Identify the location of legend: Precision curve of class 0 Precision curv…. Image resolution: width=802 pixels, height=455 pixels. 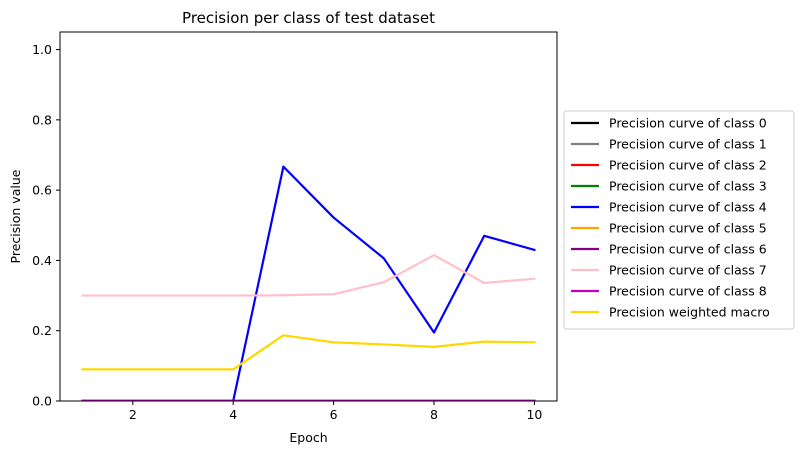
(679, 220).